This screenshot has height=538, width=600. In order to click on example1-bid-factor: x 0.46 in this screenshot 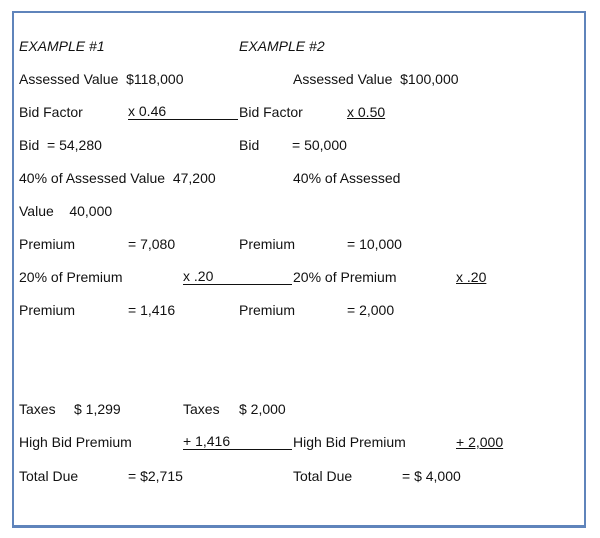, I will do `click(183, 111)`.